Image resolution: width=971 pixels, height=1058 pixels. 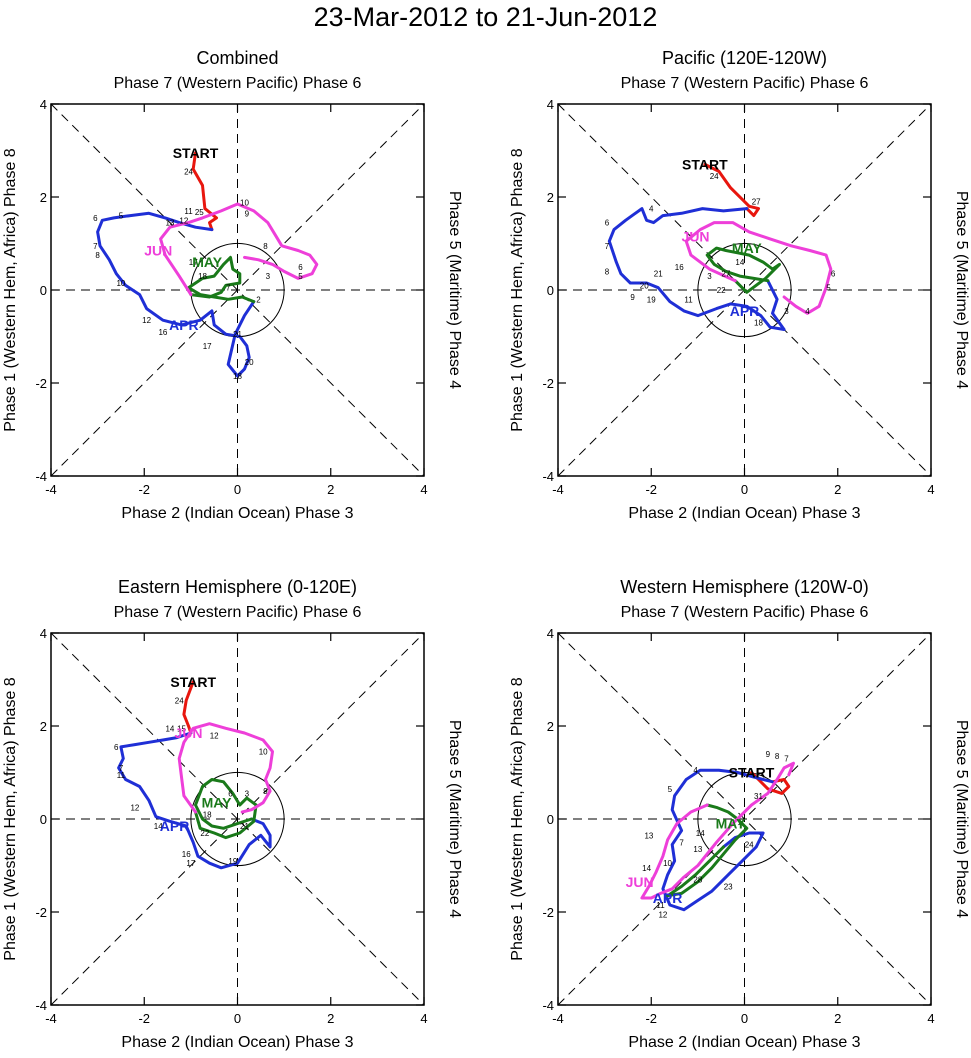 I want to click on panel-title: Eastern Hemisphere (0-120E), so click(x=237, y=587).